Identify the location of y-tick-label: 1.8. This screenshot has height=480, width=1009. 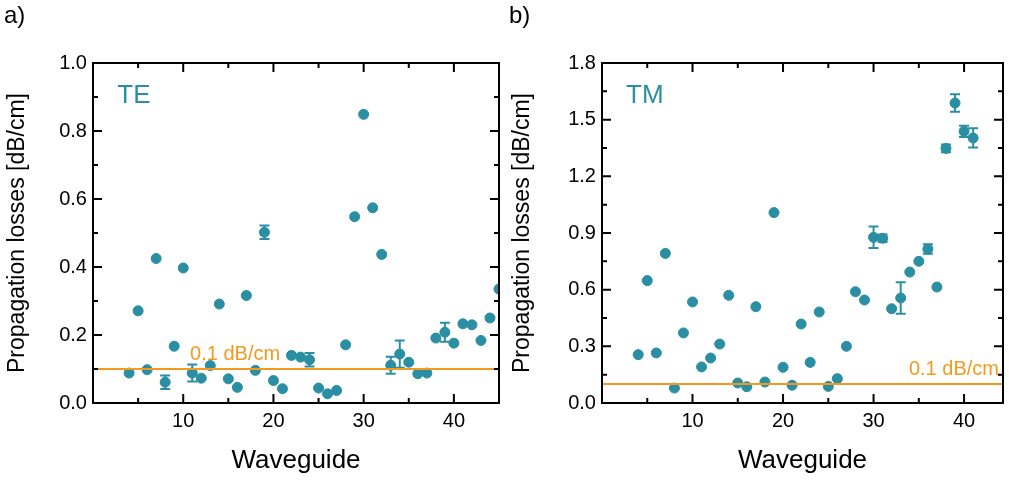
(582, 61).